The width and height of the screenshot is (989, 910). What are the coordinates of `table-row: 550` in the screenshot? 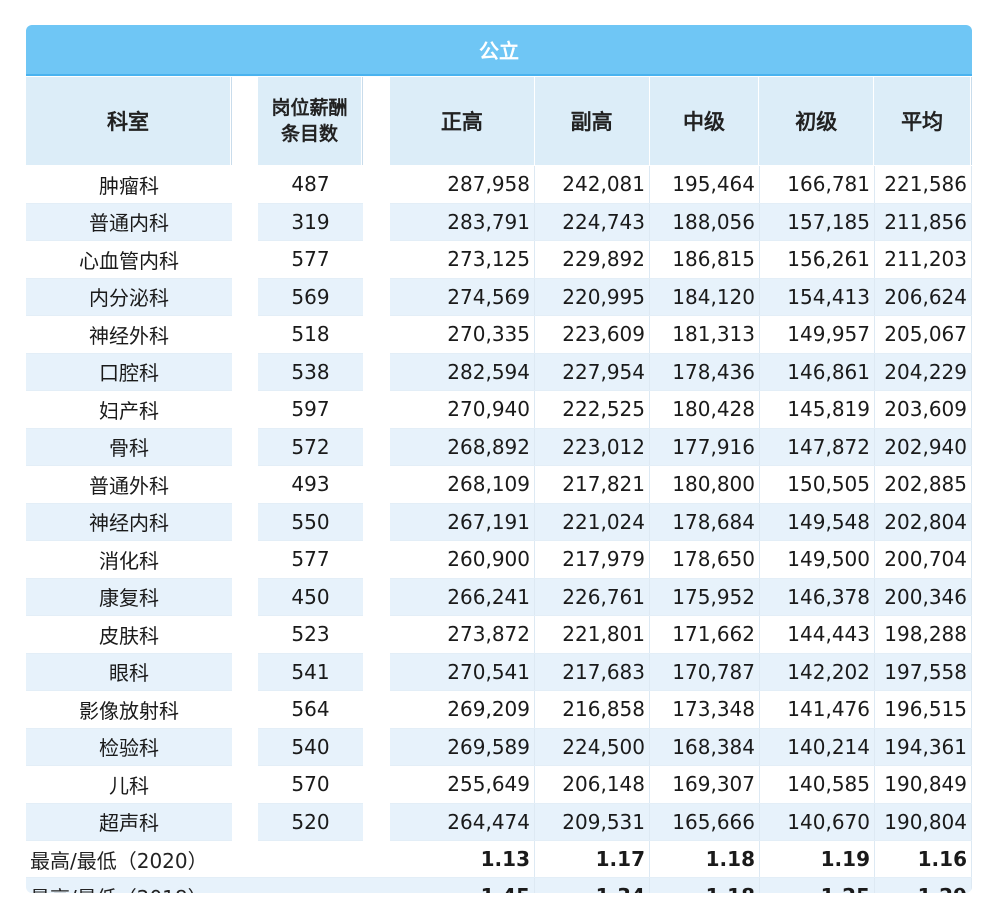 It's located at (310, 522).